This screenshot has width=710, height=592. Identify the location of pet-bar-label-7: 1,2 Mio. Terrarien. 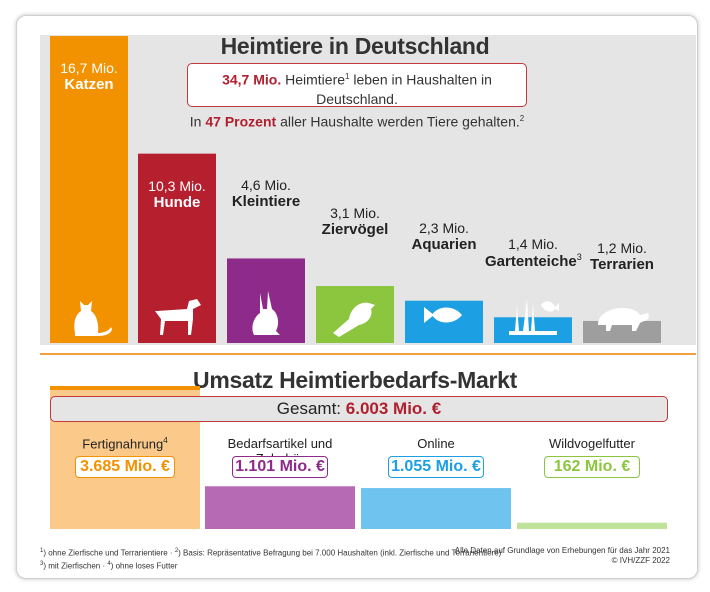
(622, 256).